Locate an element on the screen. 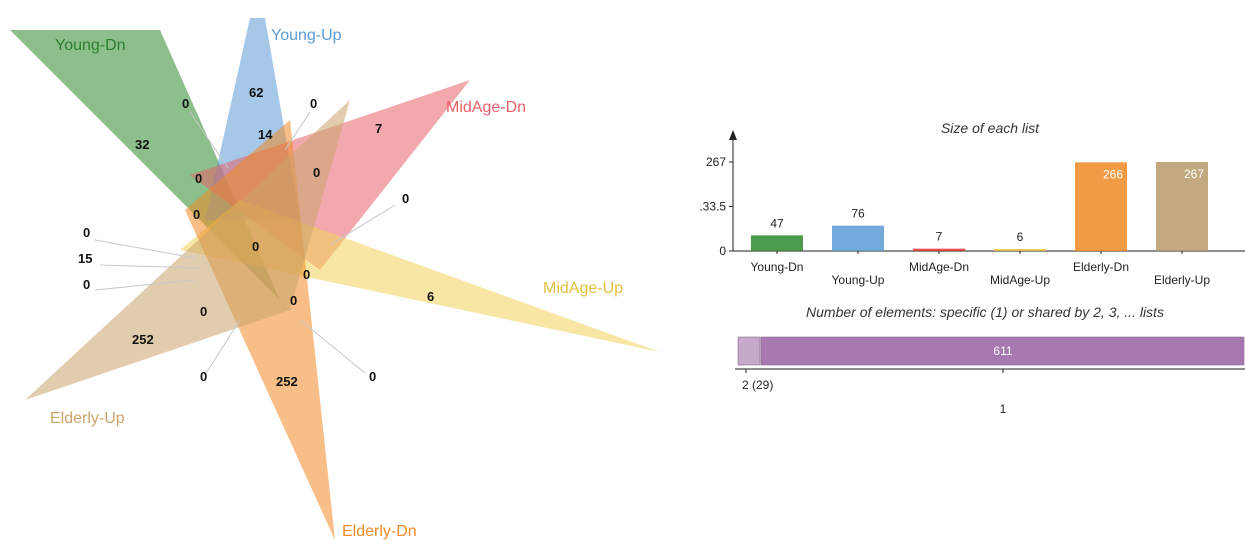 Image resolution: width=1245 pixels, height=547 pixels. category-label: MidAge-Dn is located at coordinates (939, 267).